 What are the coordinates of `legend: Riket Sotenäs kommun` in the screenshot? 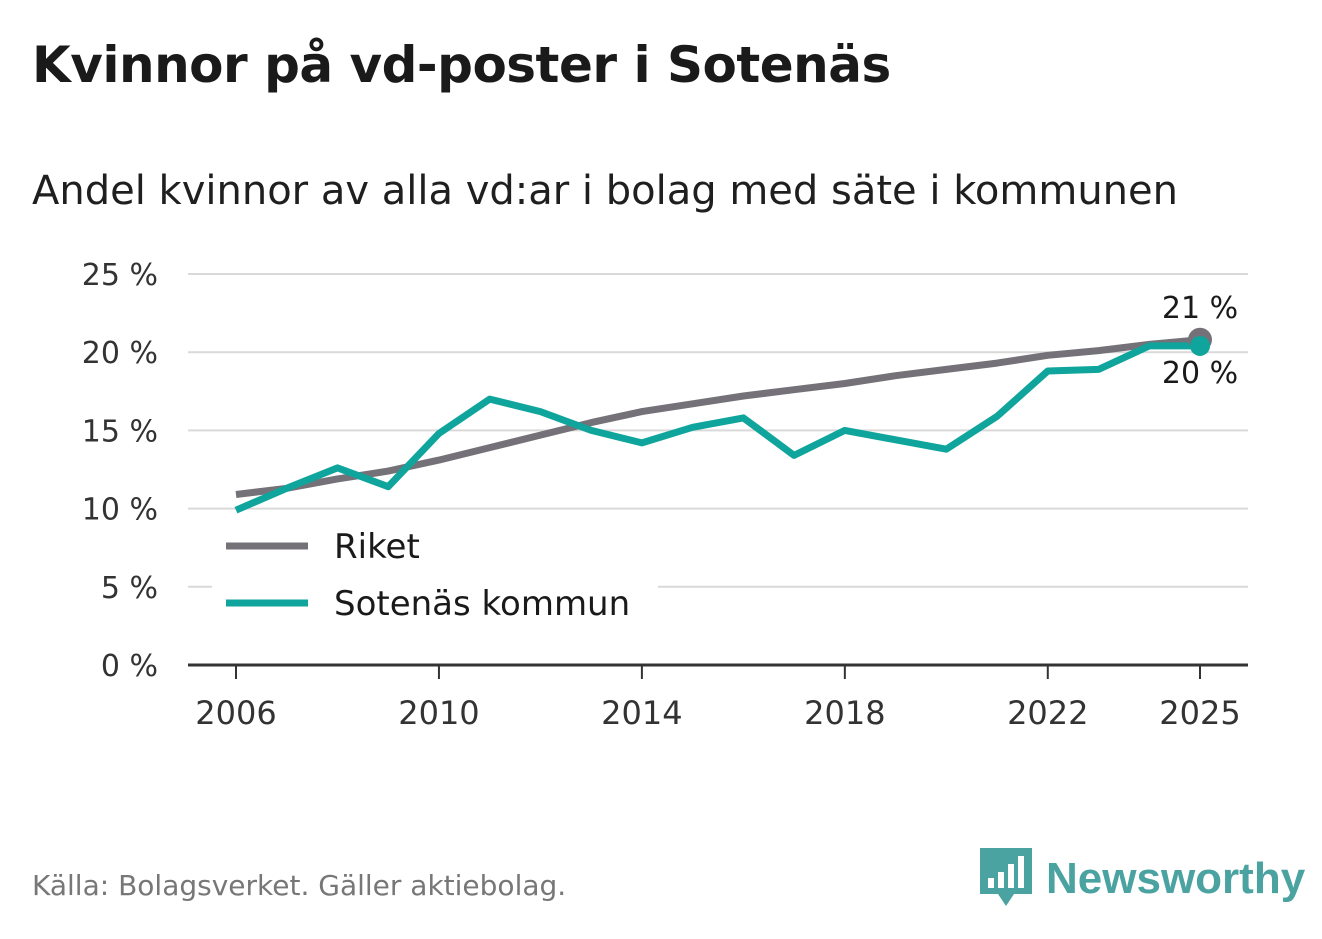 It's located at (435, 578).